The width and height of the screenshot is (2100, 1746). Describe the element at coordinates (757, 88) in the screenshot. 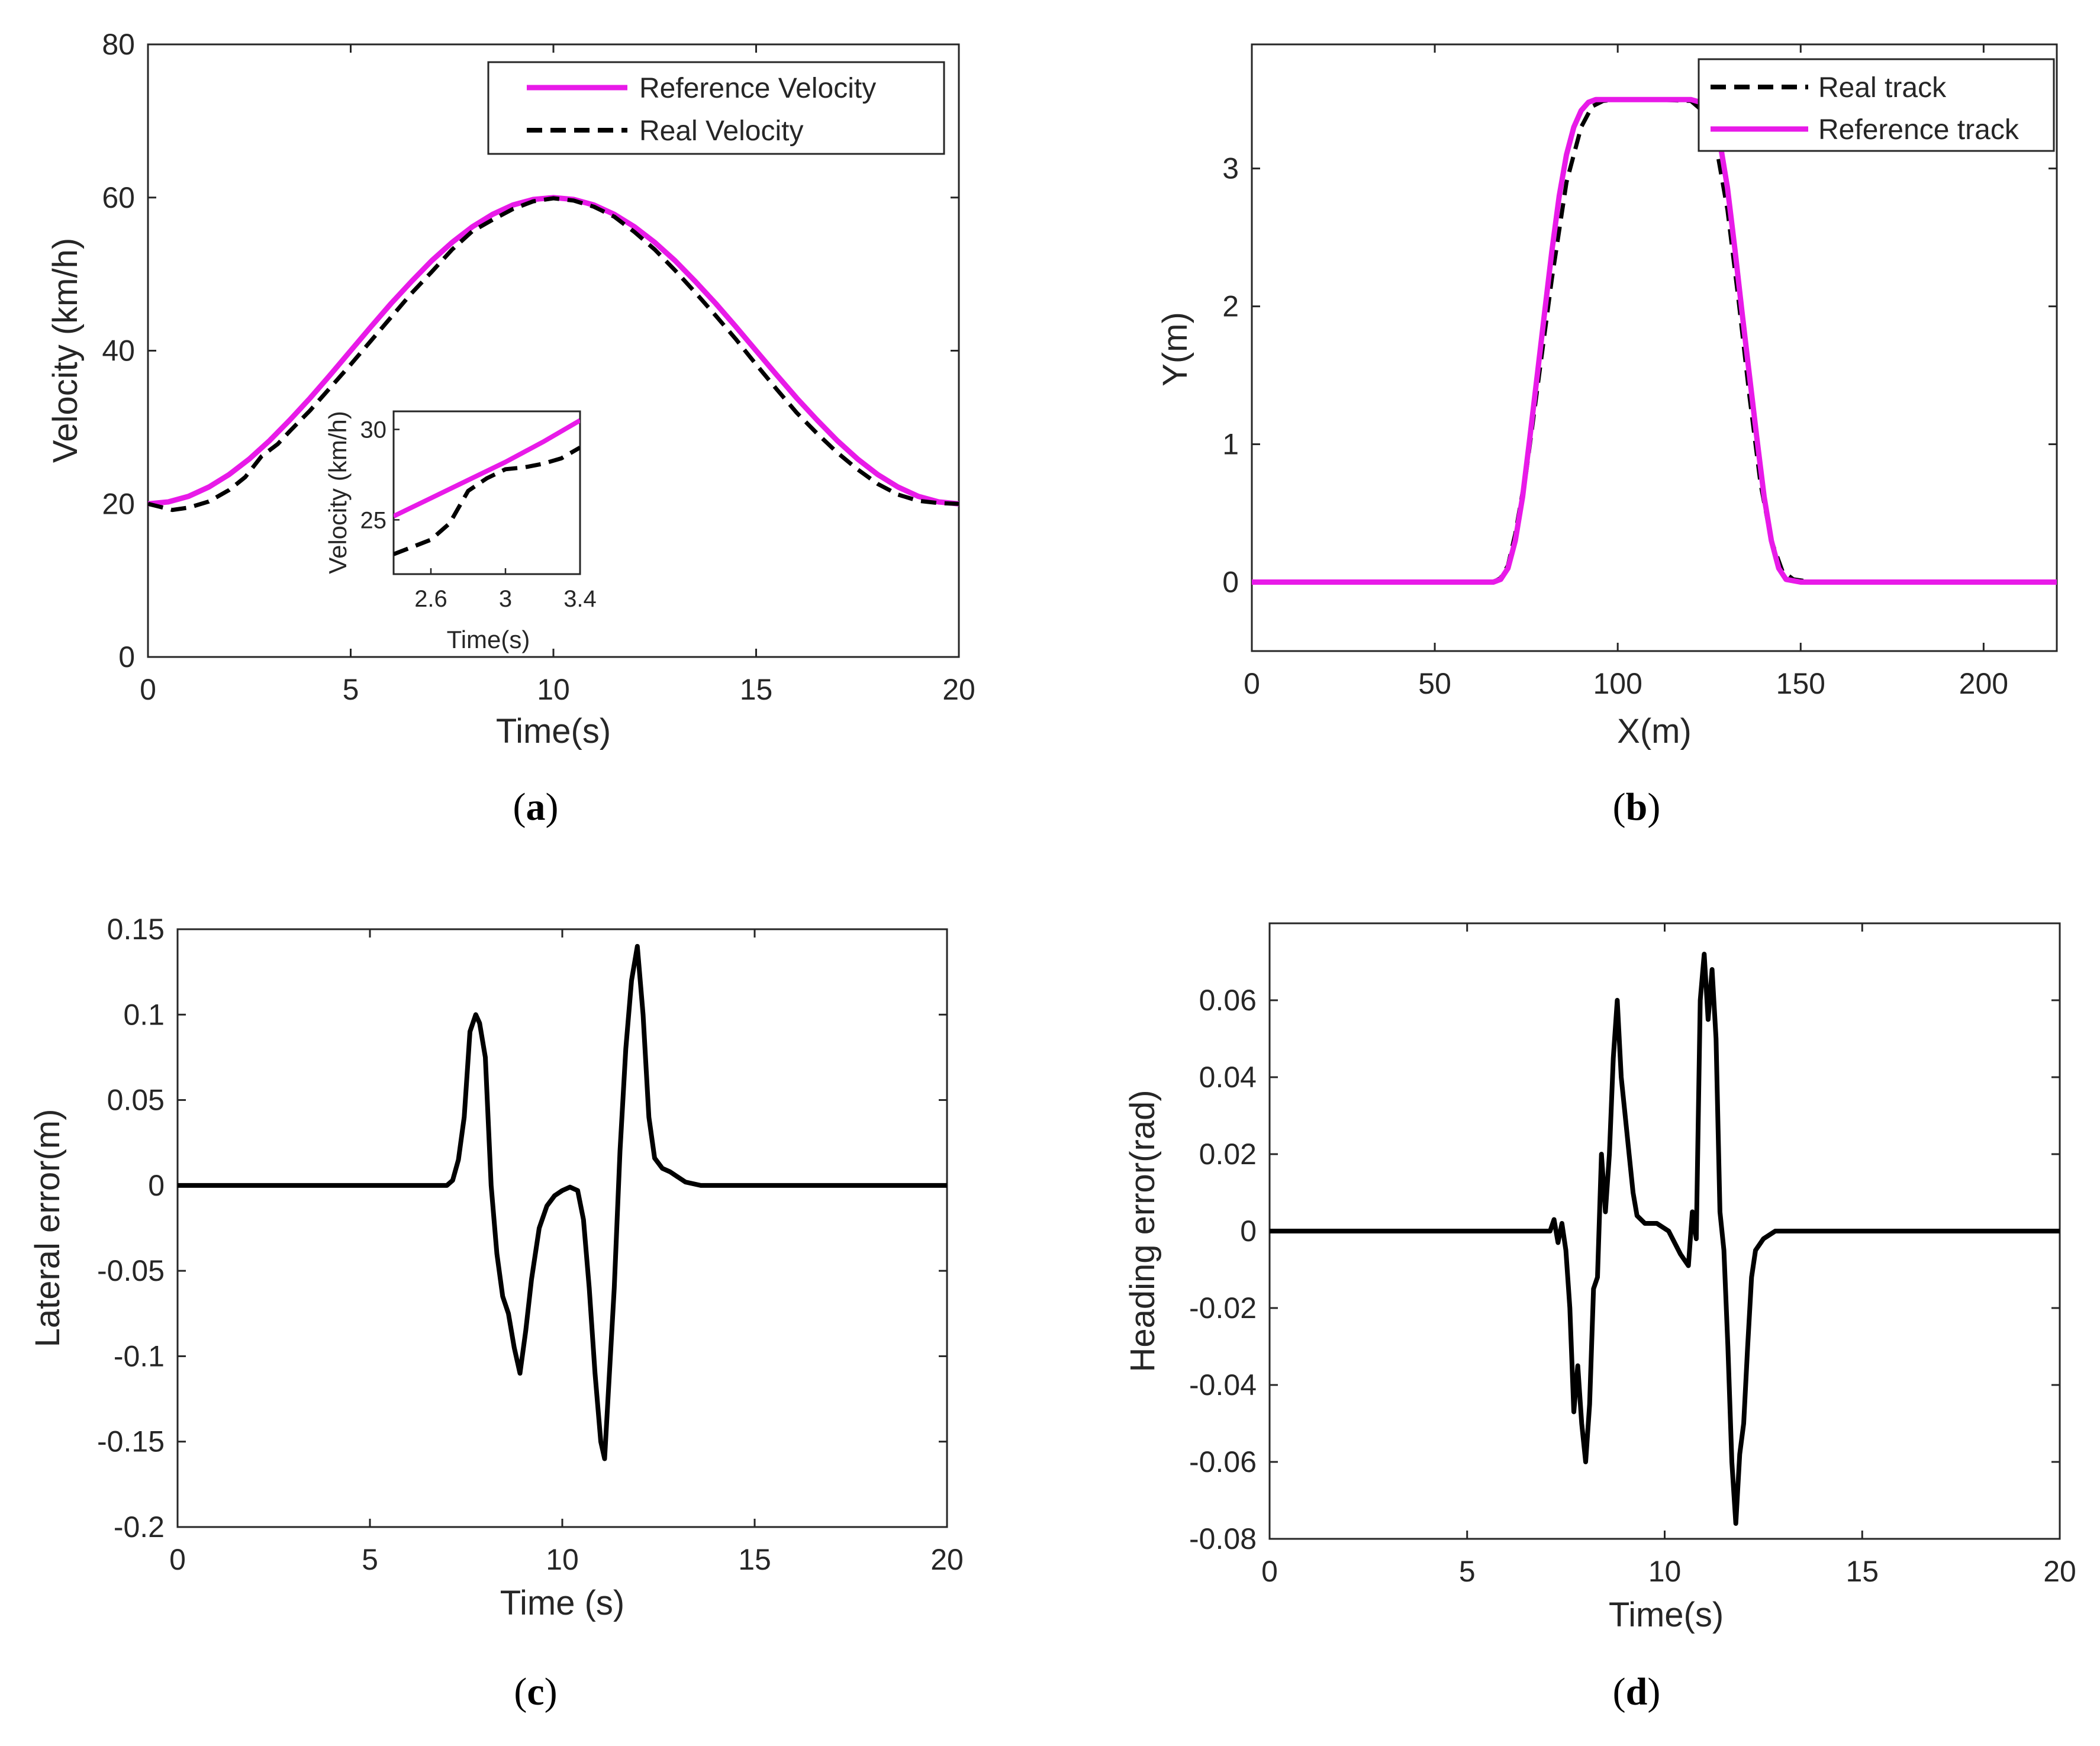

I see `legend-label-reference: Reference Velocity` at that location.